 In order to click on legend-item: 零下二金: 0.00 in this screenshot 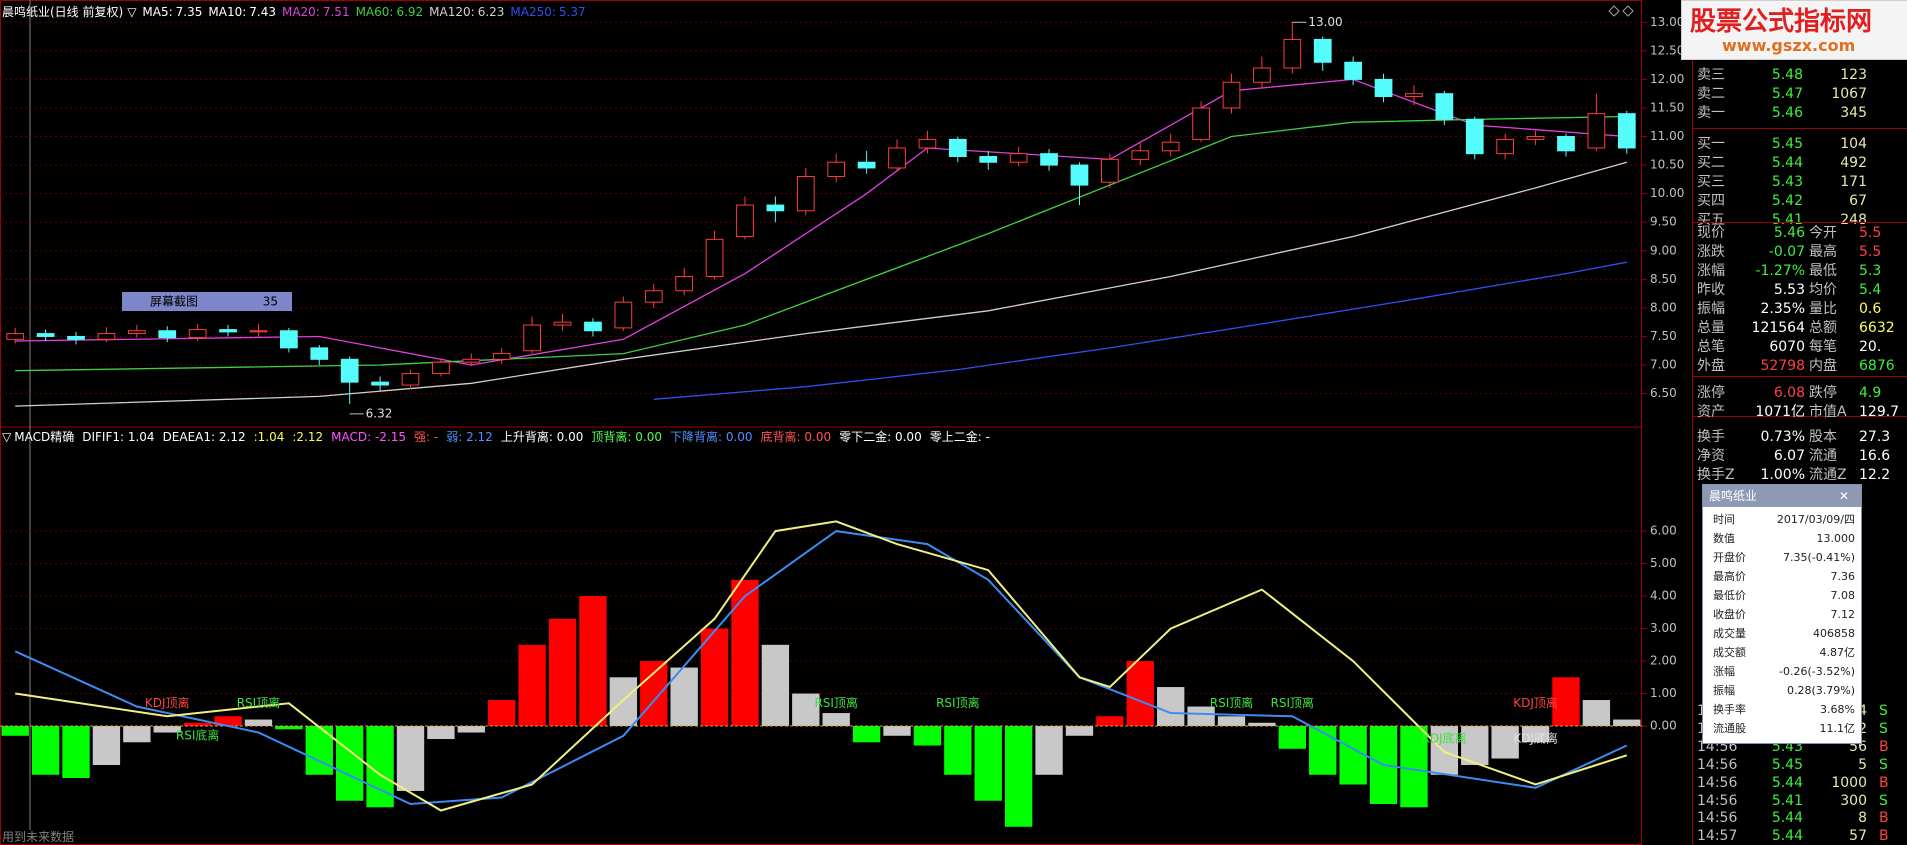, I will do `click(880, 436)`.